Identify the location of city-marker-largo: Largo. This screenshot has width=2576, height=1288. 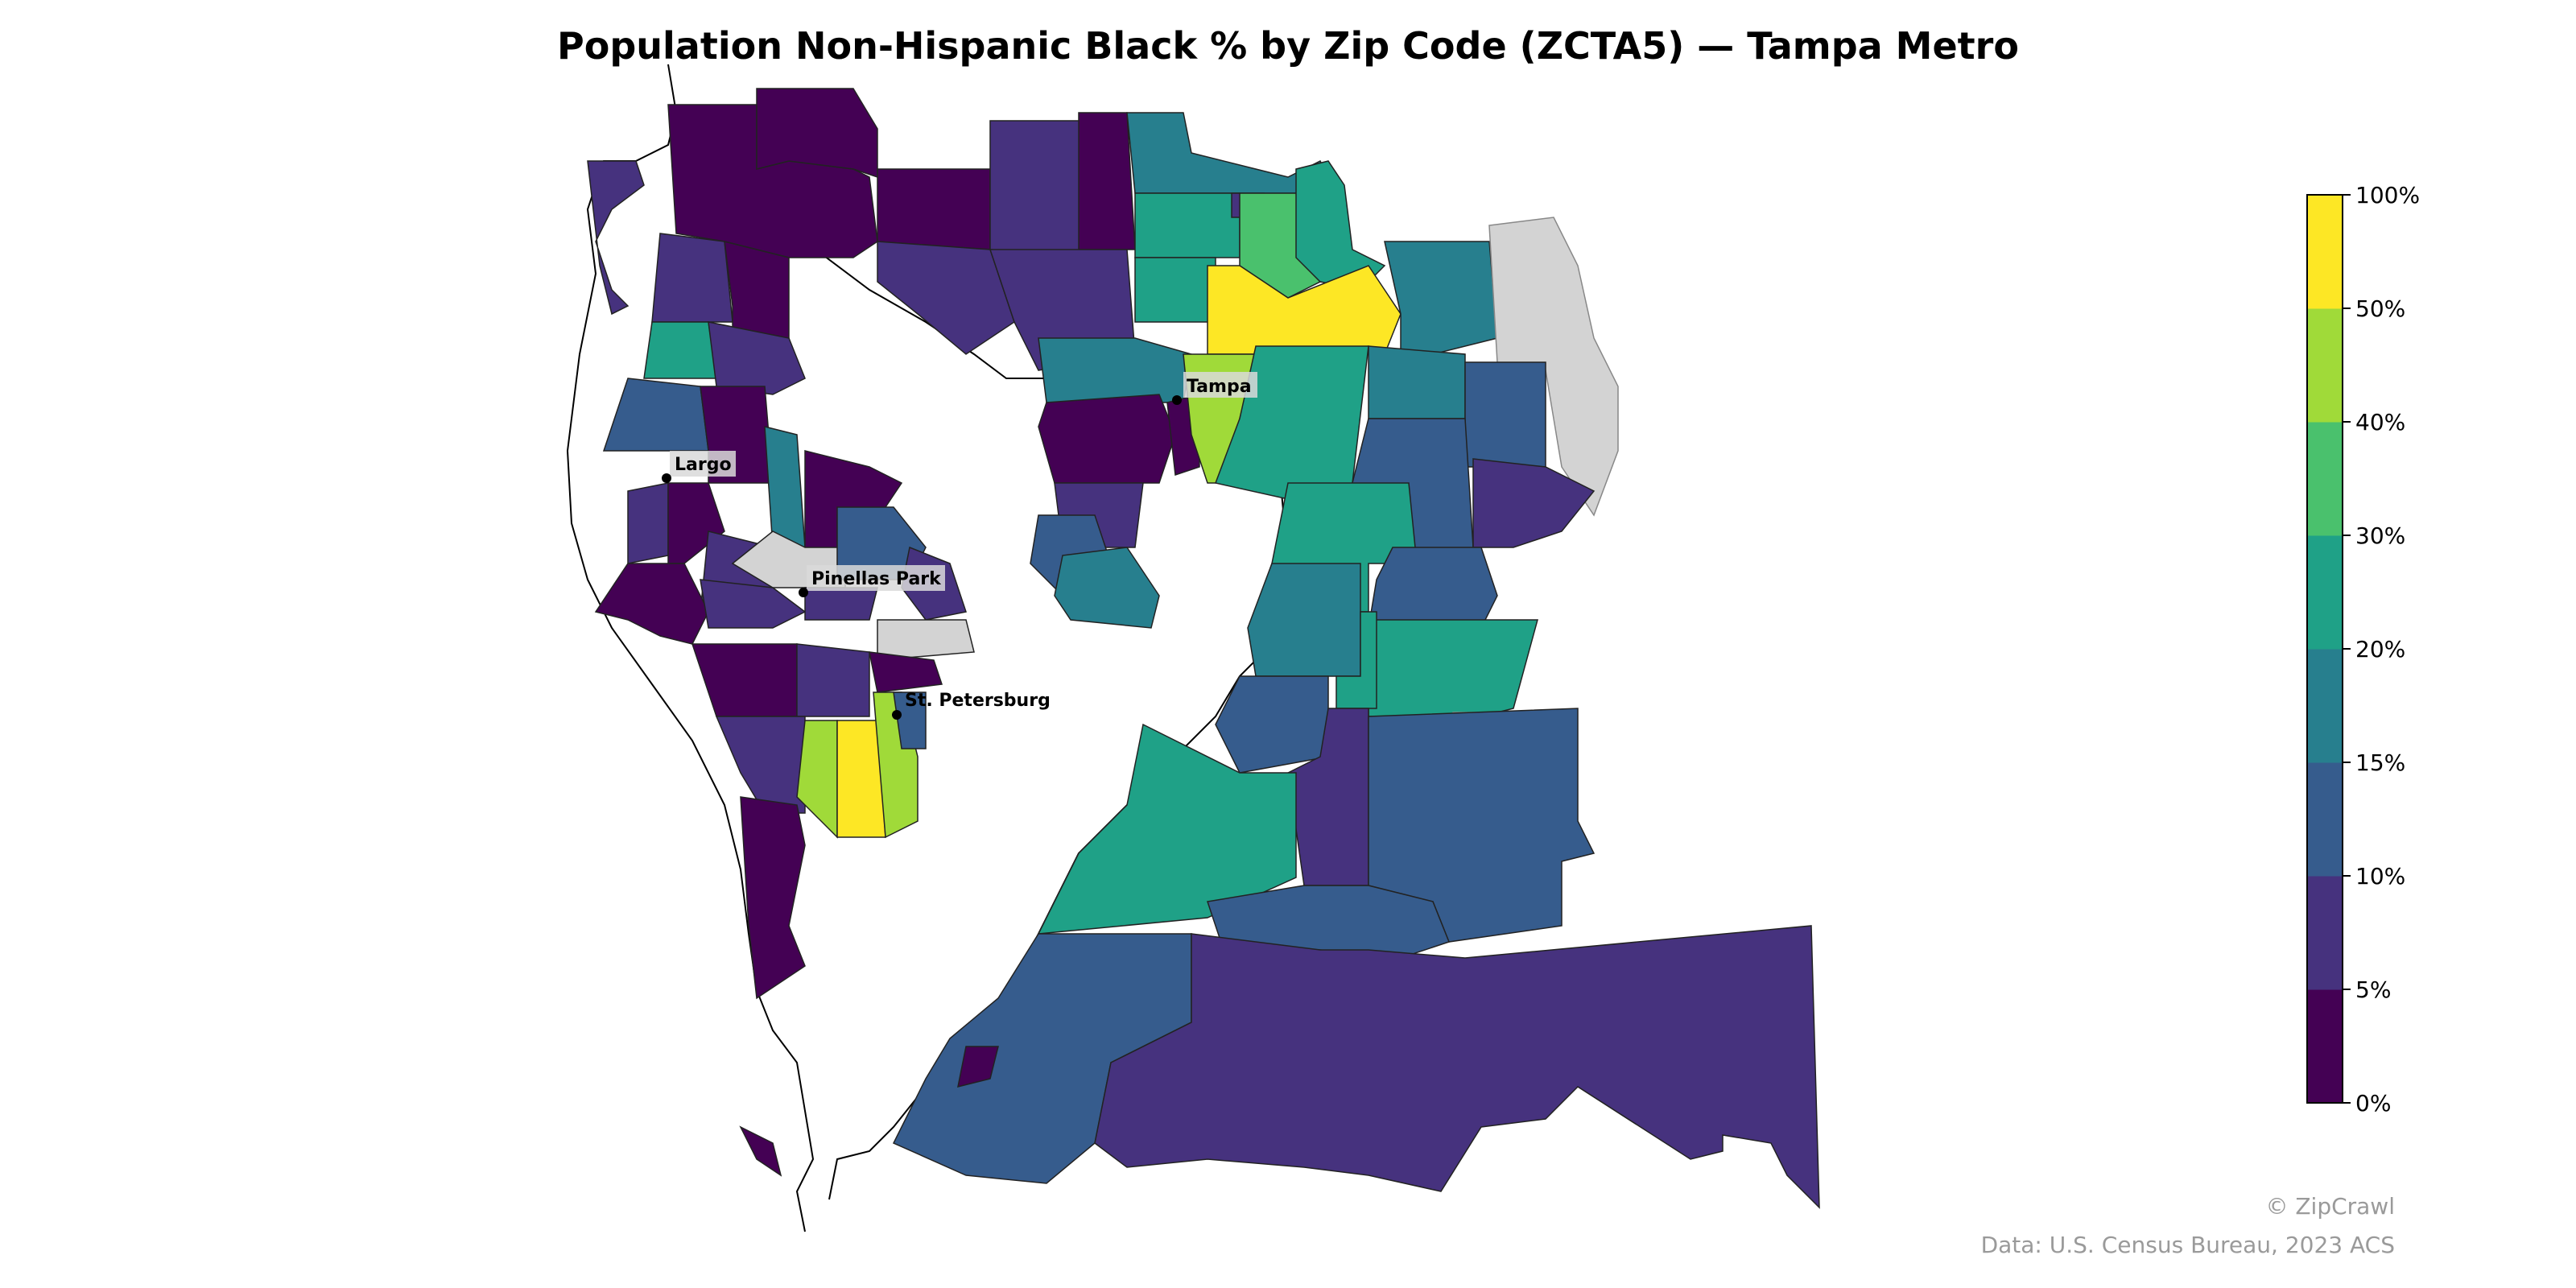
(699, 467).